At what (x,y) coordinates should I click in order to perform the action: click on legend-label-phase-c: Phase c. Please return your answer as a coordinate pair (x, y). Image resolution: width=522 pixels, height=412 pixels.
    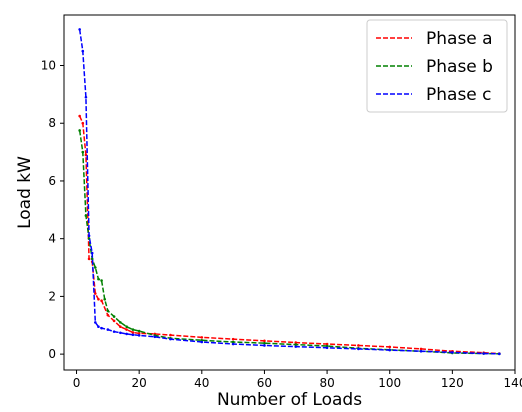
    Looking at the image, I should click on (459, 95).